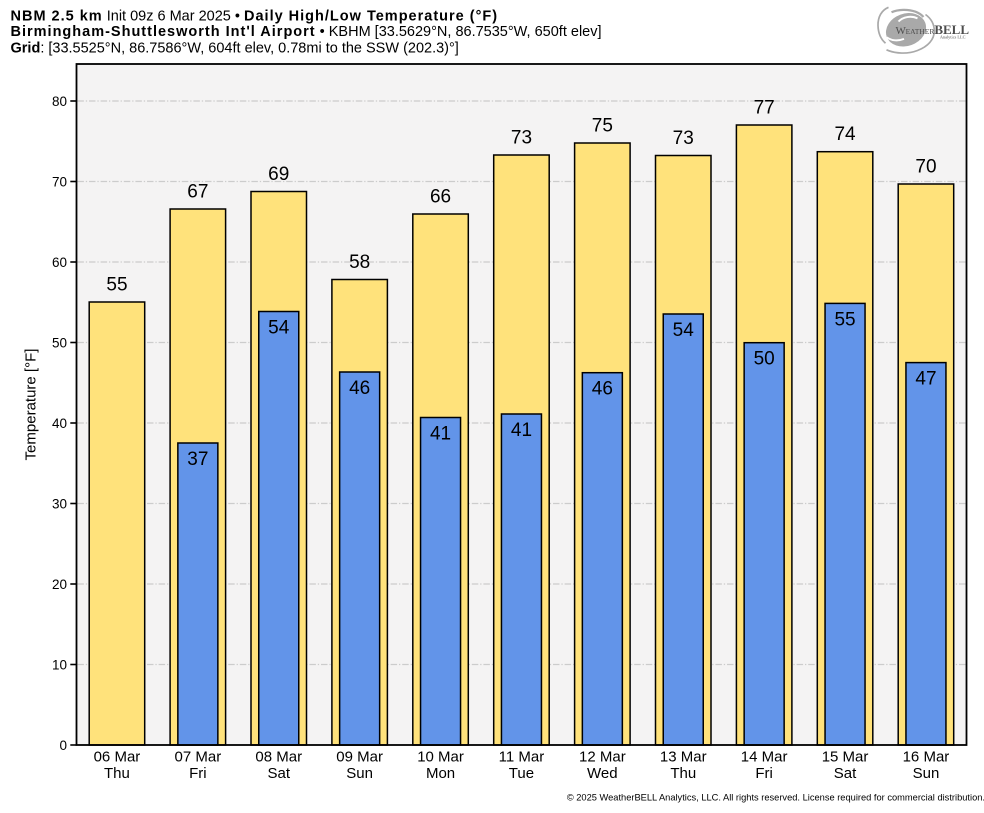 The image size is (984, 813). I want to click on svg-text: WEATHERBELL, so click(933, 29).